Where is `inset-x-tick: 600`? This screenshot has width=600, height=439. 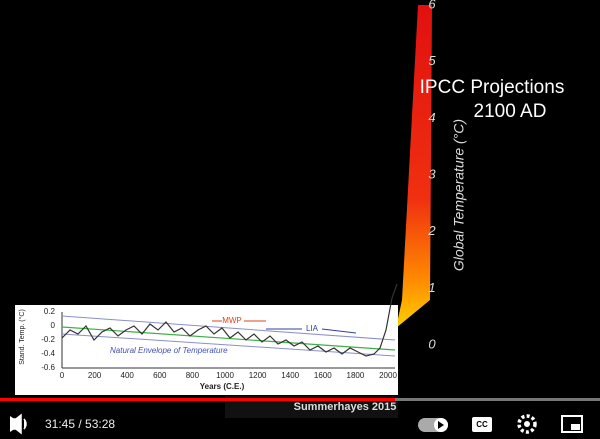 inset-x-tick: 600 is located at coordinates (160, 375).